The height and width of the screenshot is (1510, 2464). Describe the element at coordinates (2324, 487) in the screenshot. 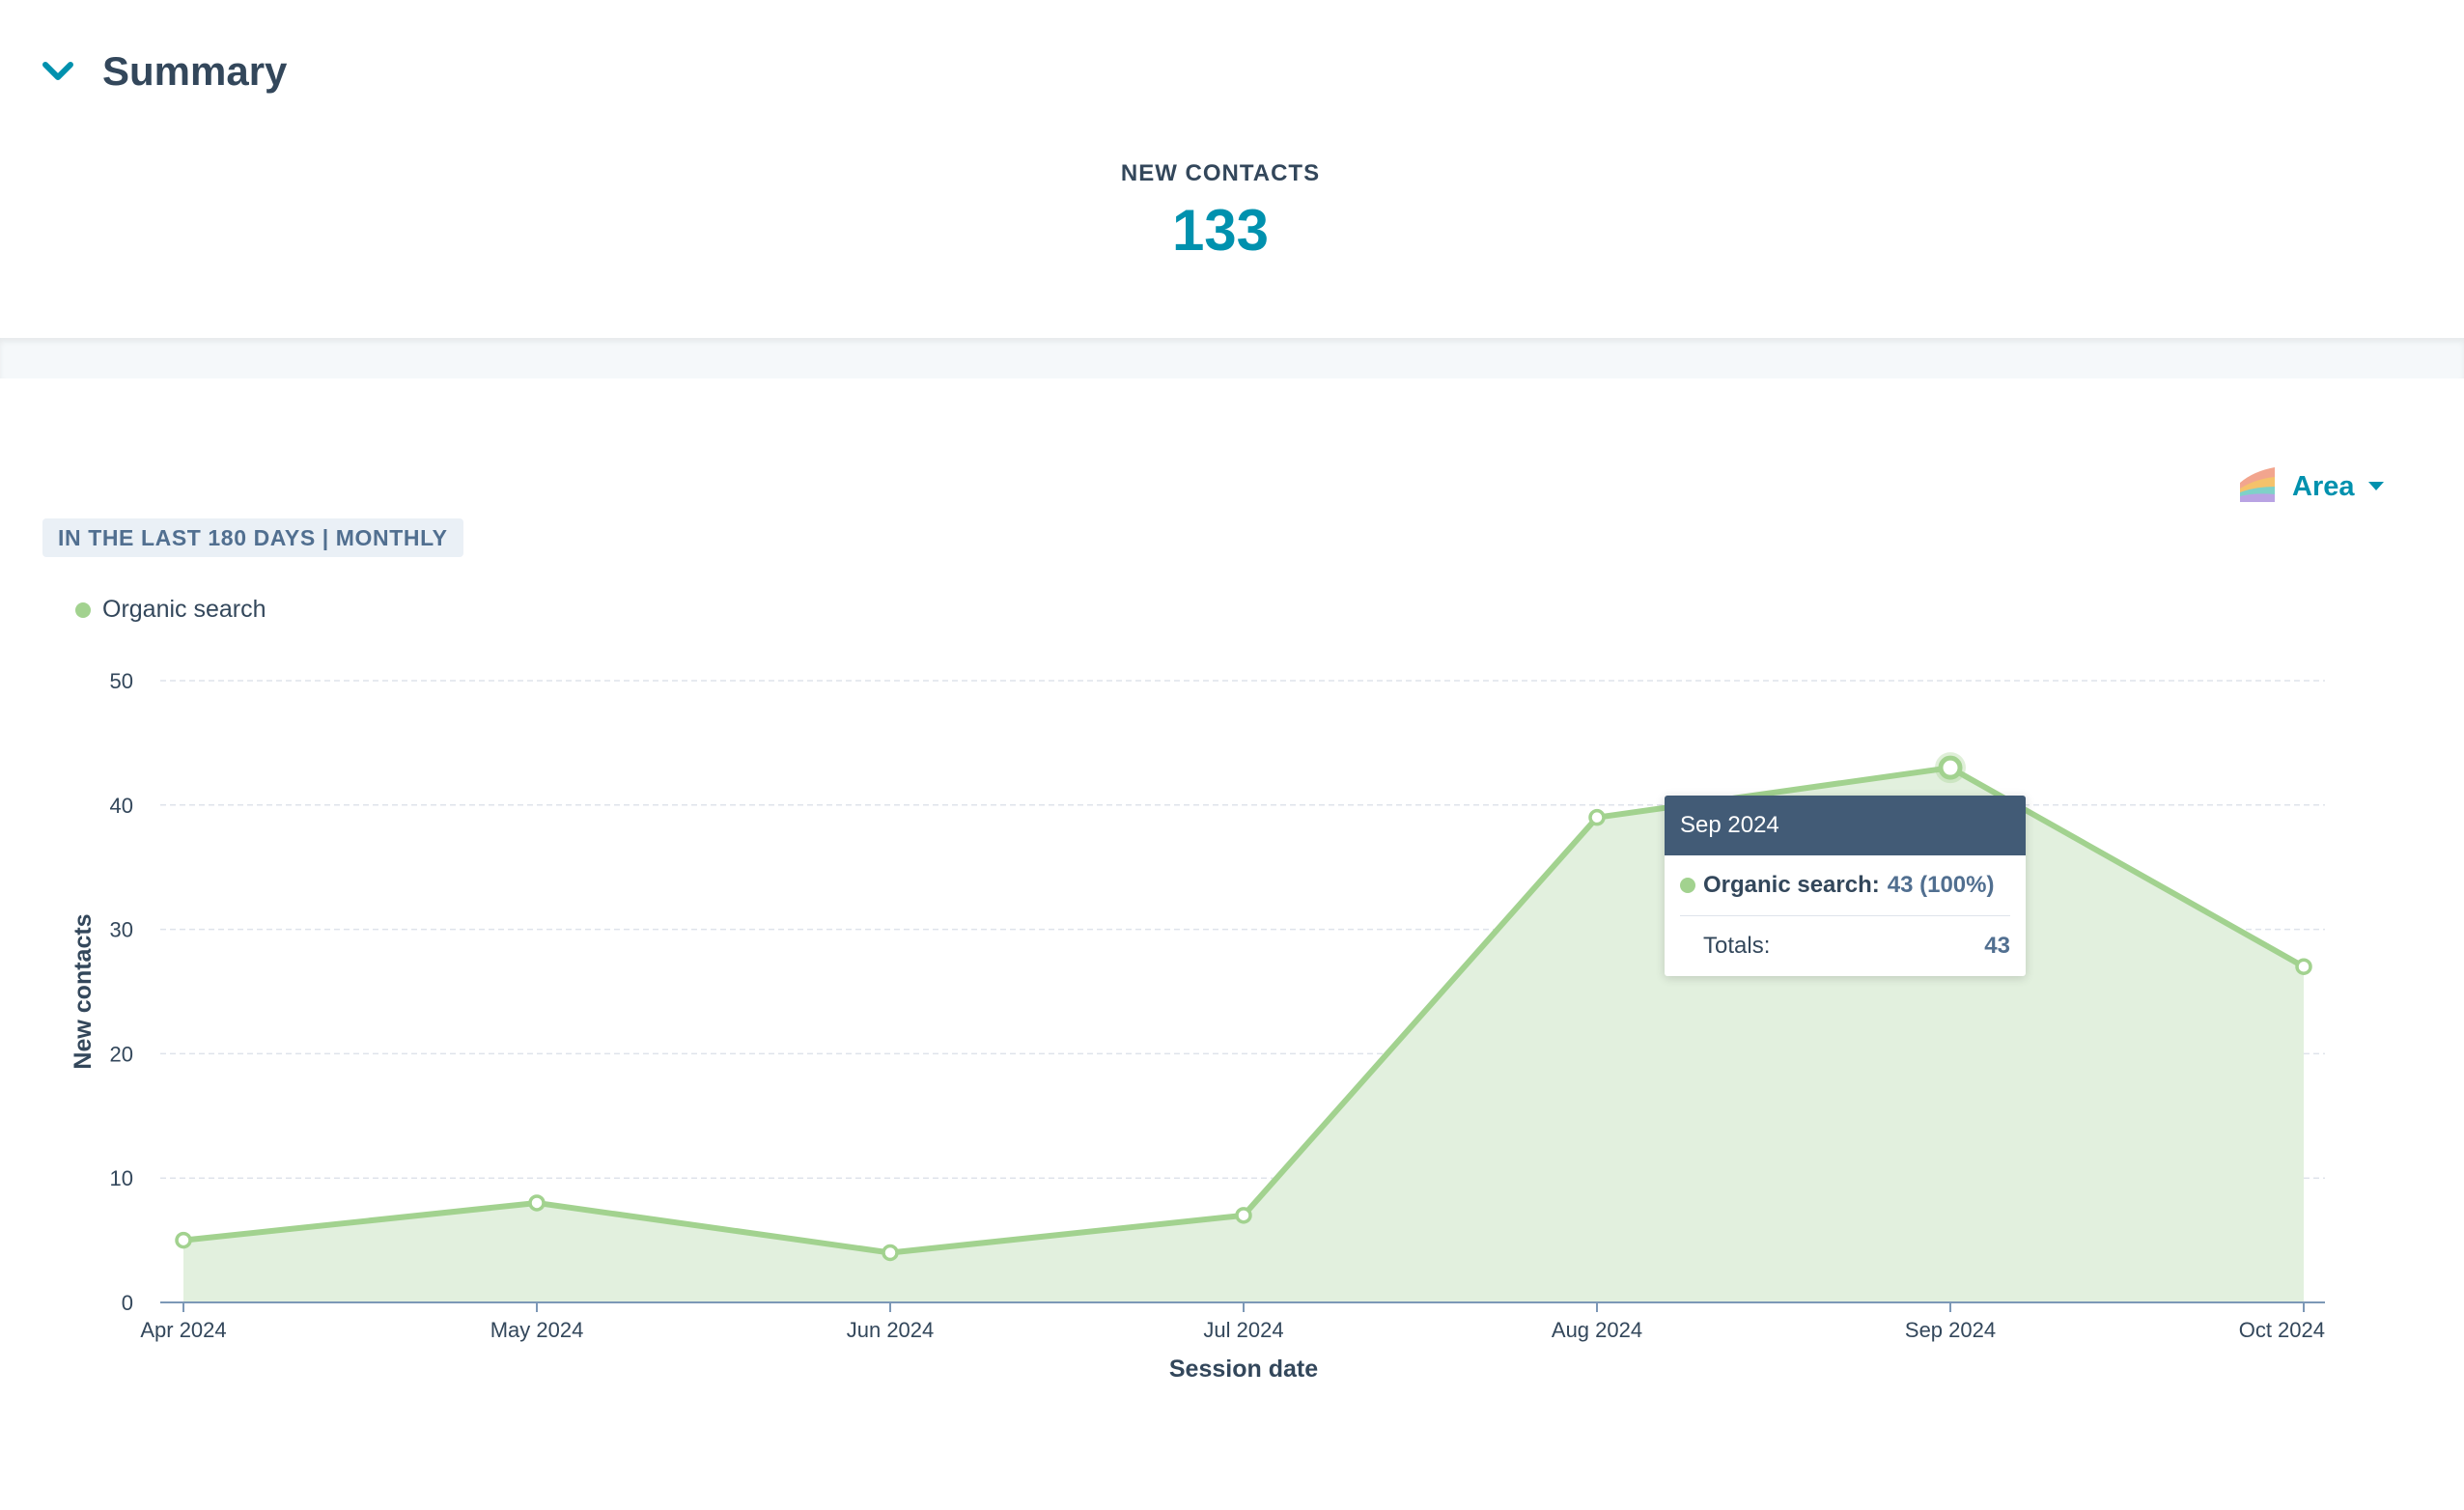

I see `chart-type-label: Area` at that location.